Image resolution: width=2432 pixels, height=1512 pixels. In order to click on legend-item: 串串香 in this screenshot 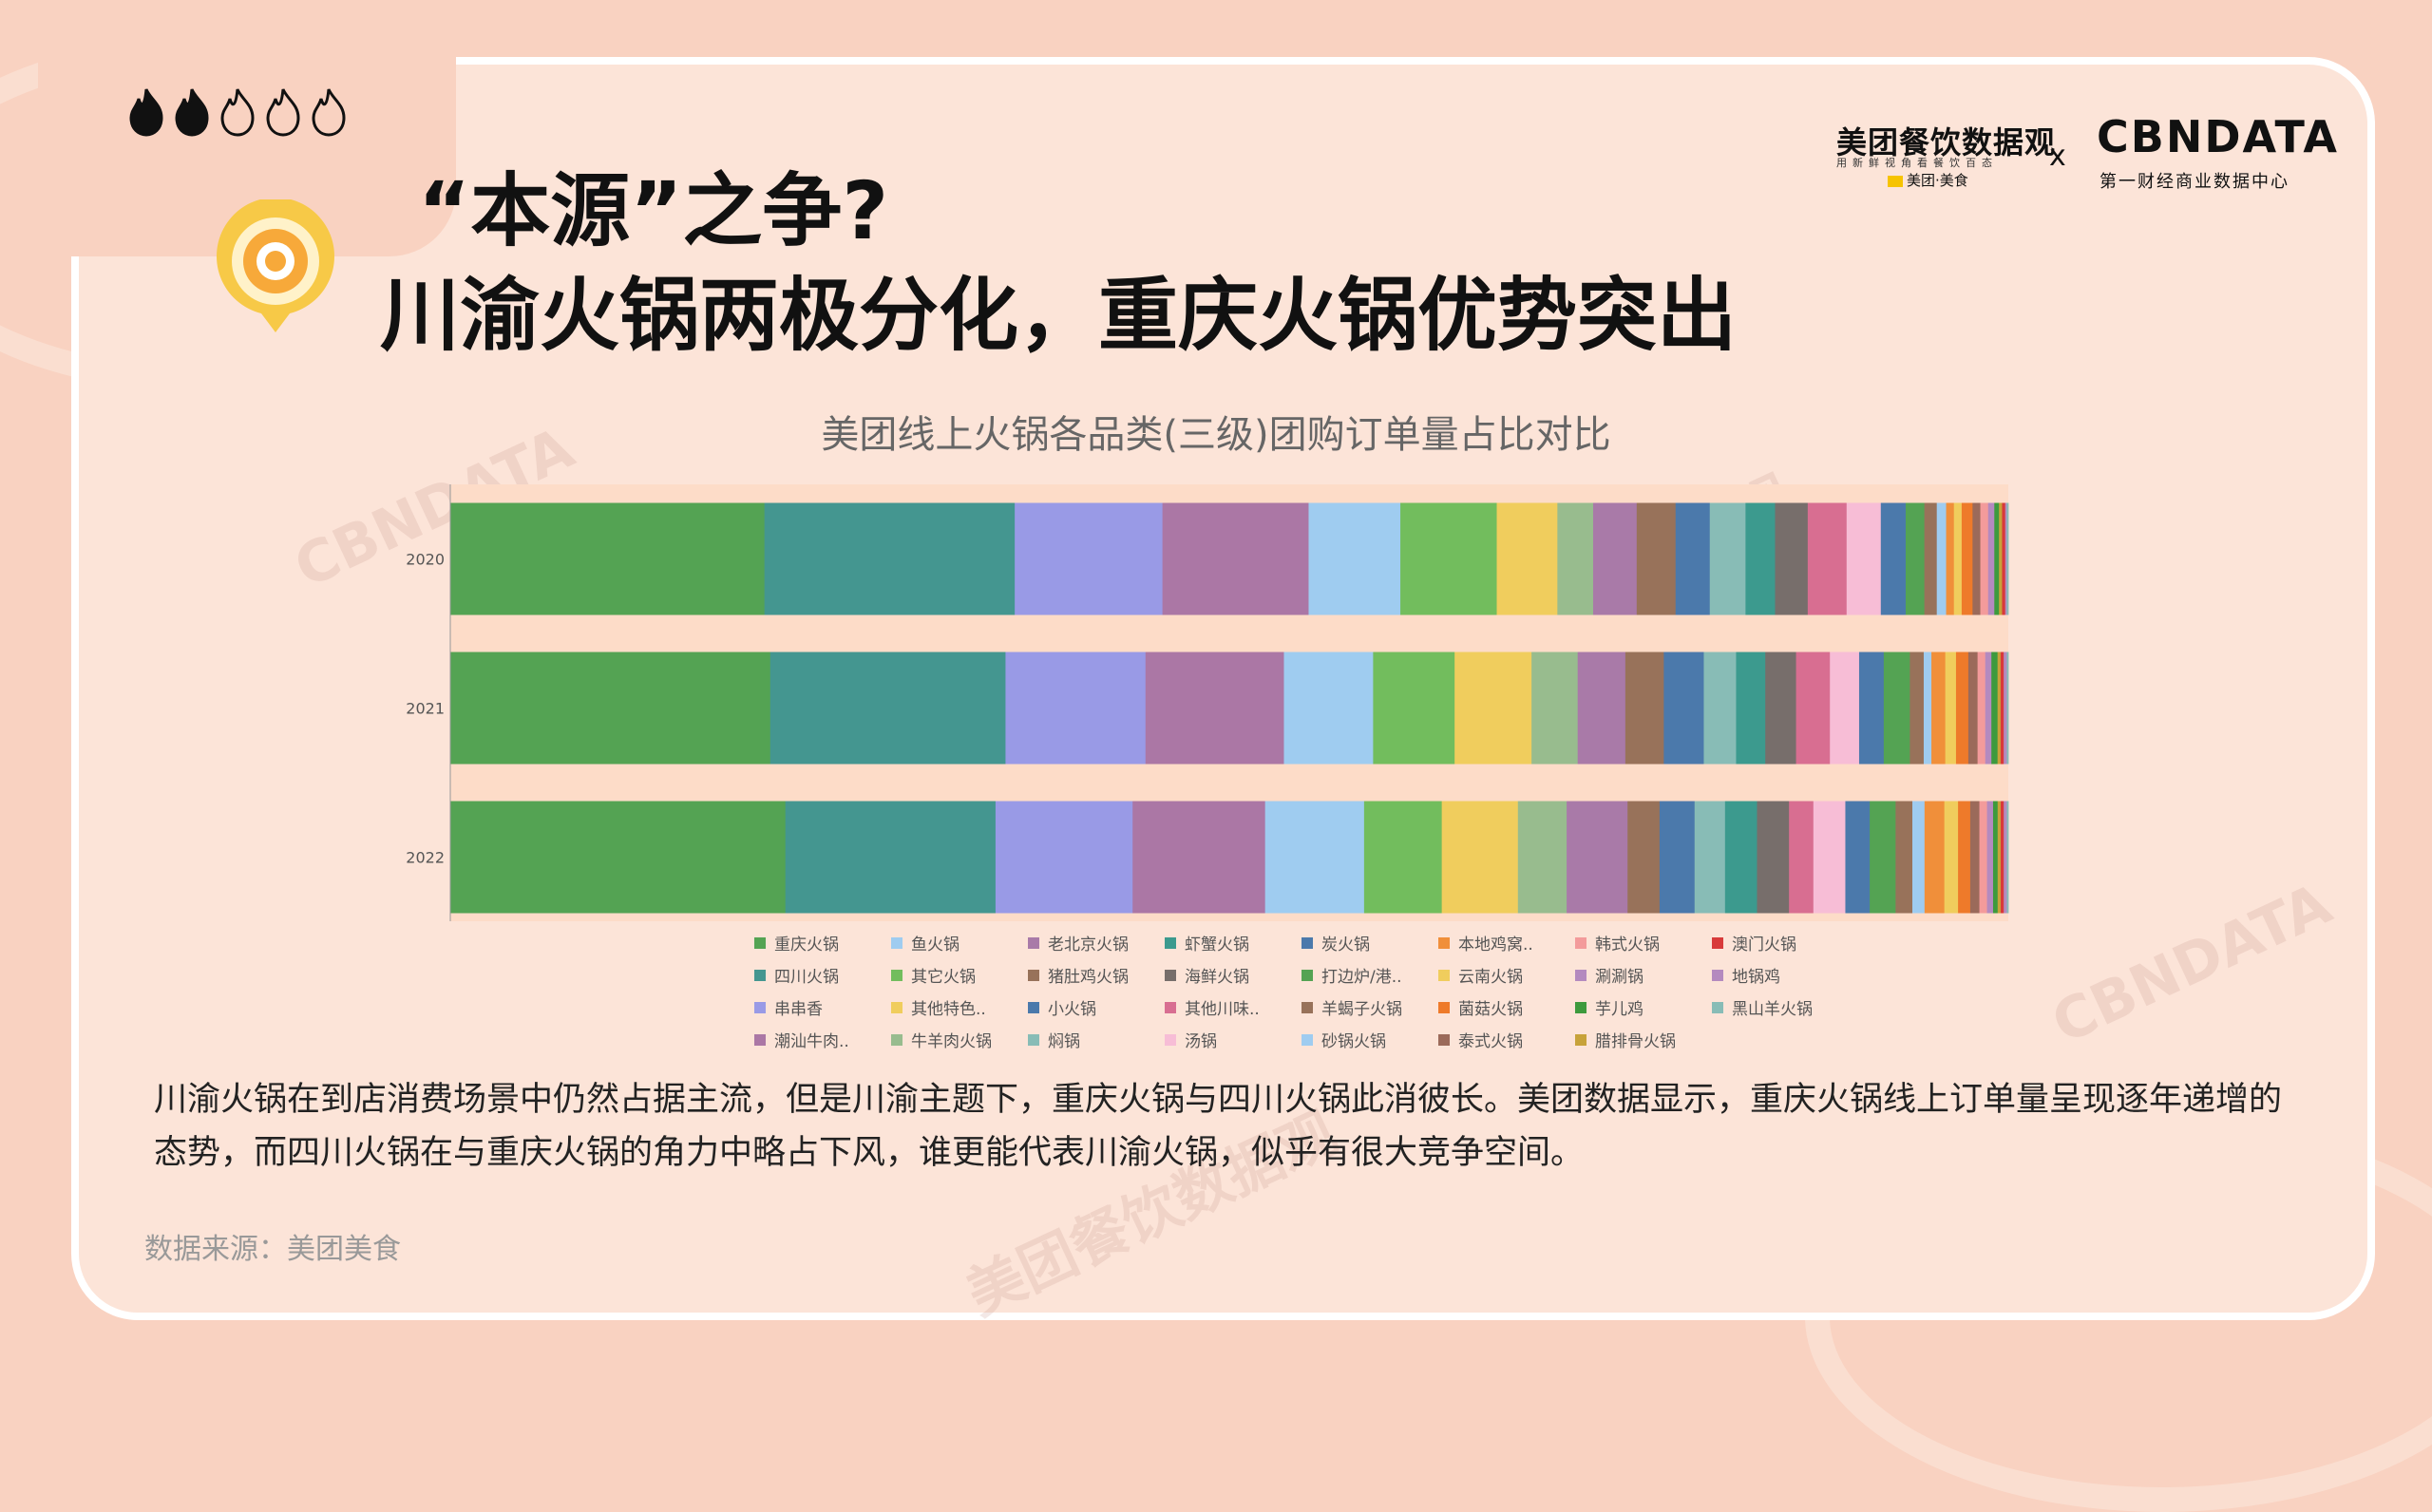, I will do `click(822, 1007)`.